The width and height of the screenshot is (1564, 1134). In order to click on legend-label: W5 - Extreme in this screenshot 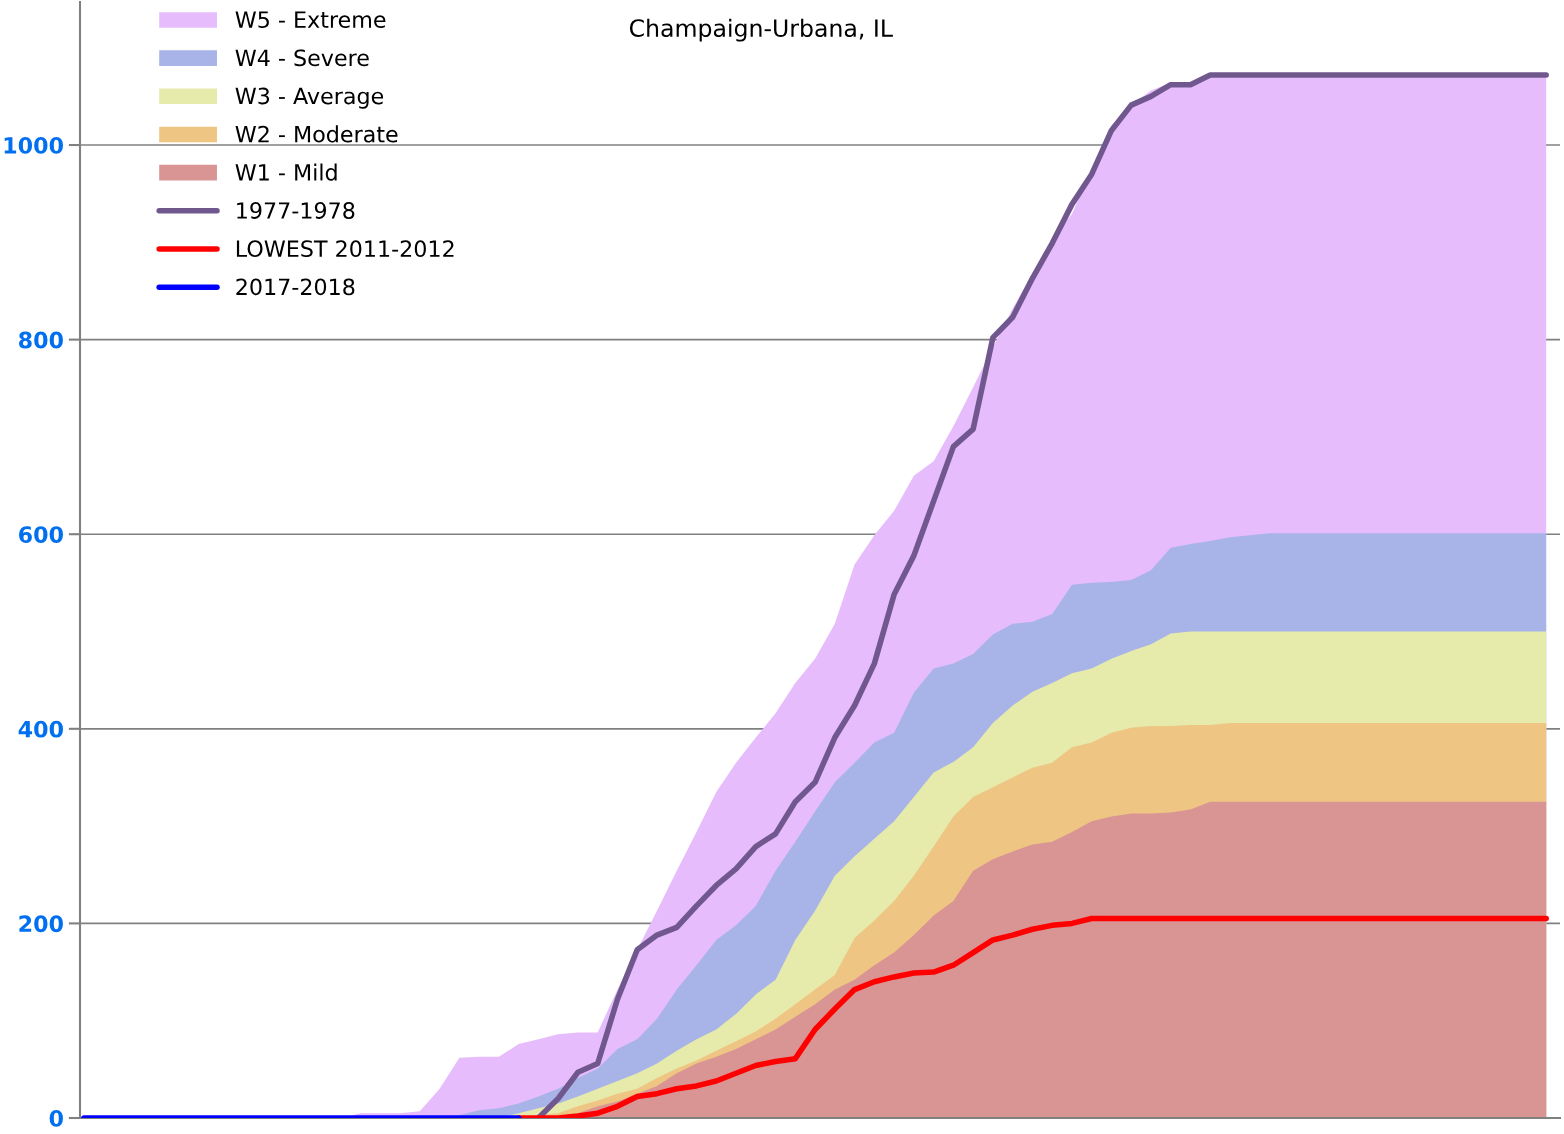, I will do `click(310, 20)`.